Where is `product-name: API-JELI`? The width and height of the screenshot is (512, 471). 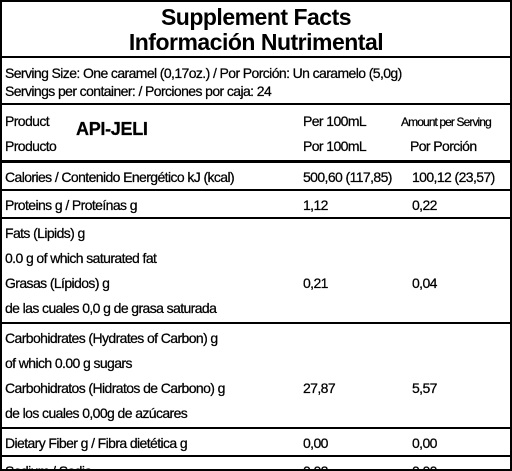 product-name: API-JELI is located at coordinates (112, 129).